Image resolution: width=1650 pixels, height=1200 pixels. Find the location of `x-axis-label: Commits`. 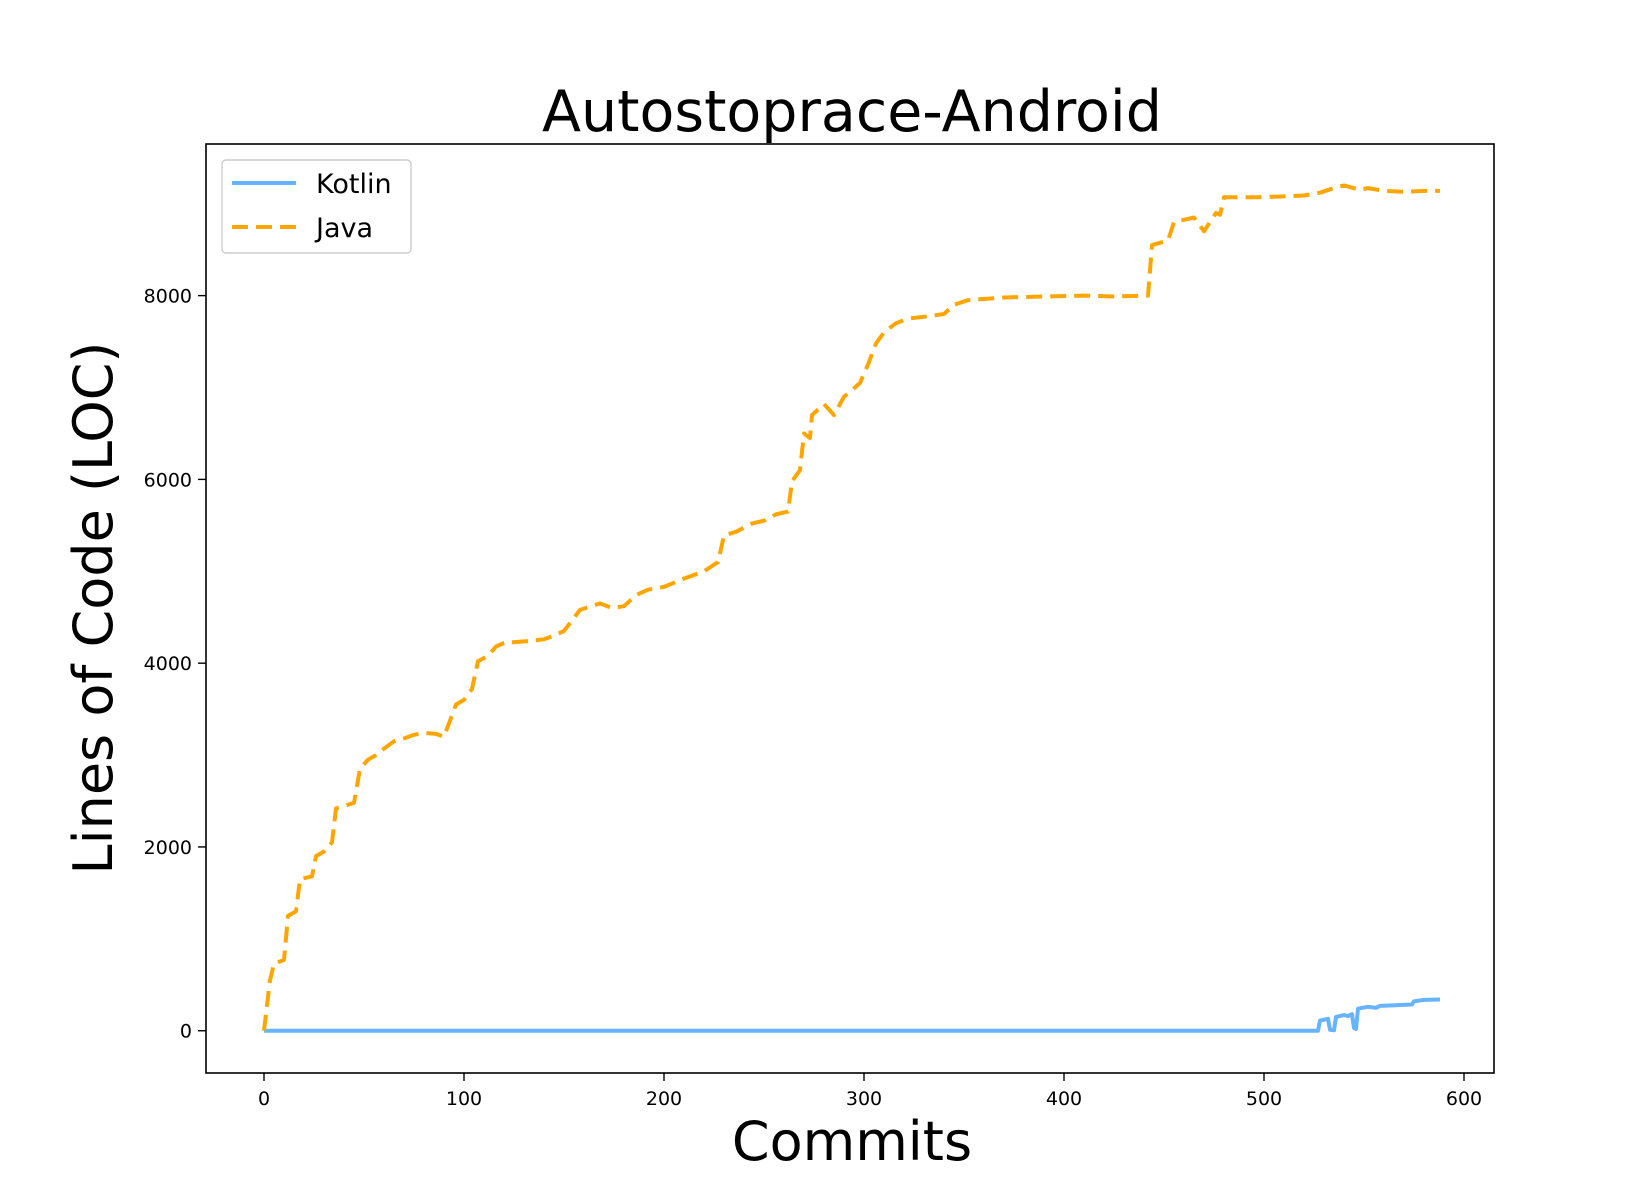

x-axis-label: Commits is located at coordinates (852, 1141).